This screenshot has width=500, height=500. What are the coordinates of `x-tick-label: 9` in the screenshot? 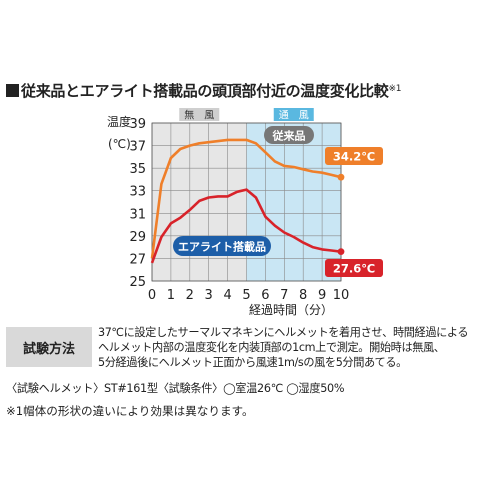 It's located at (322, 295).